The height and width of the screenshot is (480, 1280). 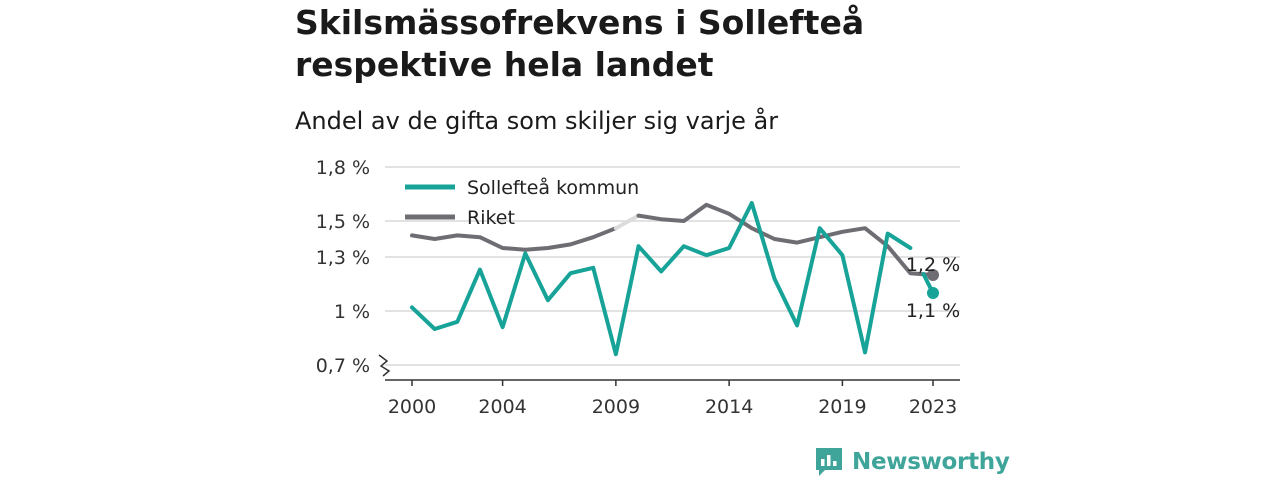 I want to click on legend-label: Riket, so click(x=491, y=218).